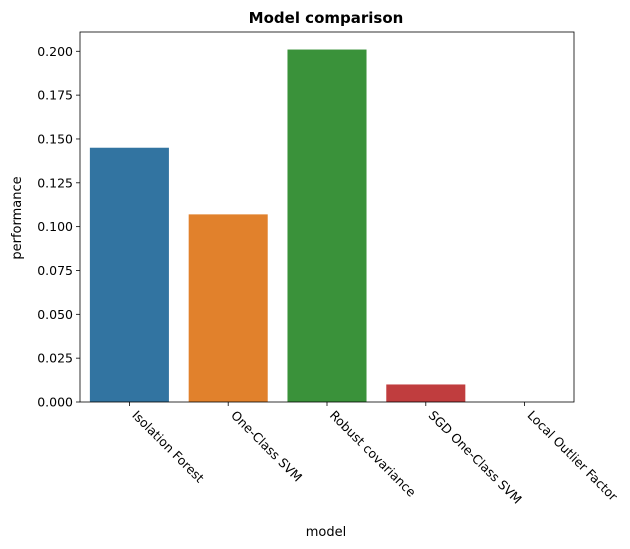 Image resolution: width=630 pixels, height=549 pixels. Describe the element at coordinates (326, 18) in the screenshot. I see `chart-title: Model comparison` at that location.